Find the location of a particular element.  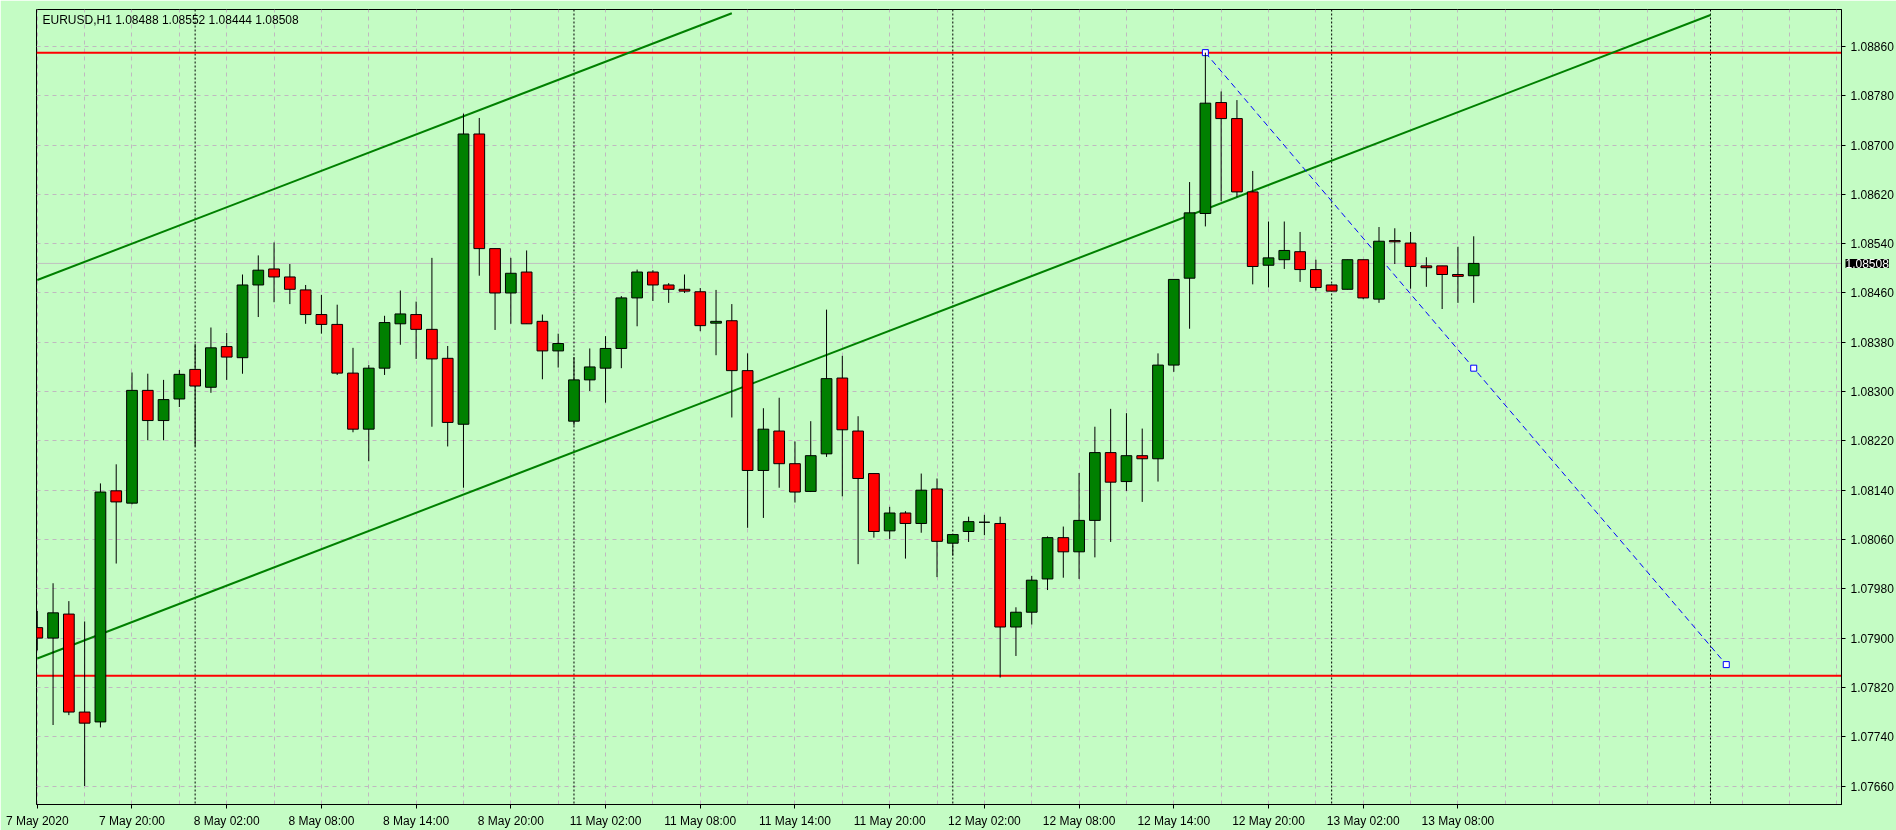

x-tick-label: 12 May 02:00 is located at coordinates (985, 820).